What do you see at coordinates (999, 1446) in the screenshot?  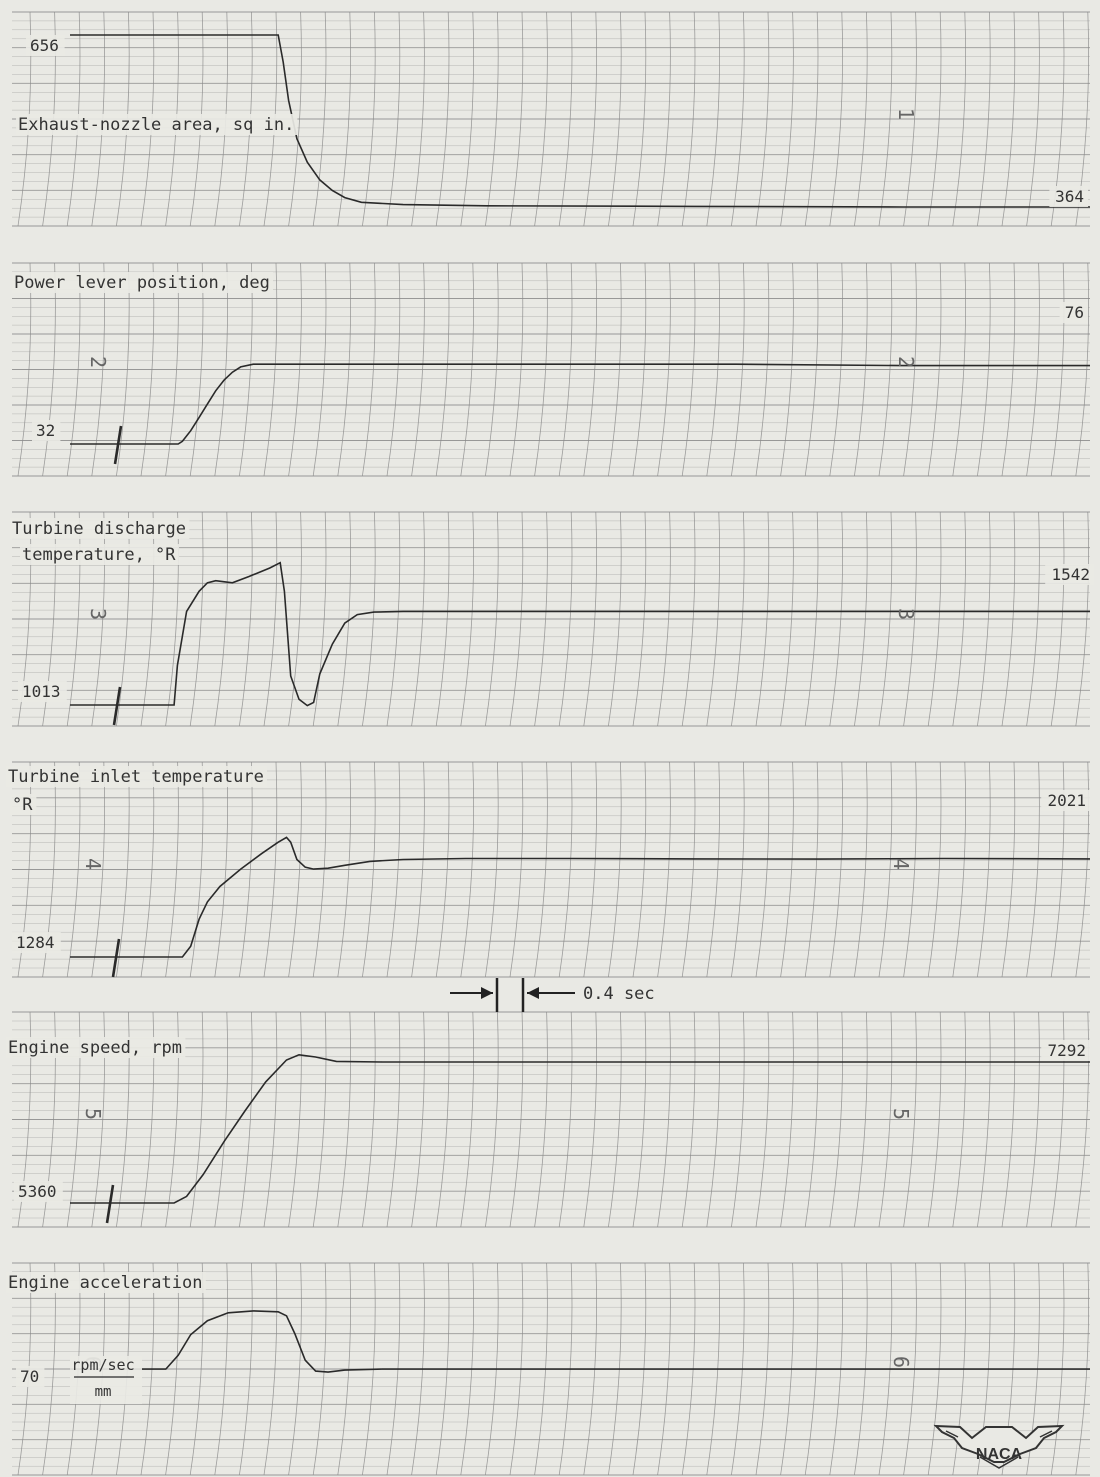 I see `naca-logo: NACA` at bounding box center [999, 1446].